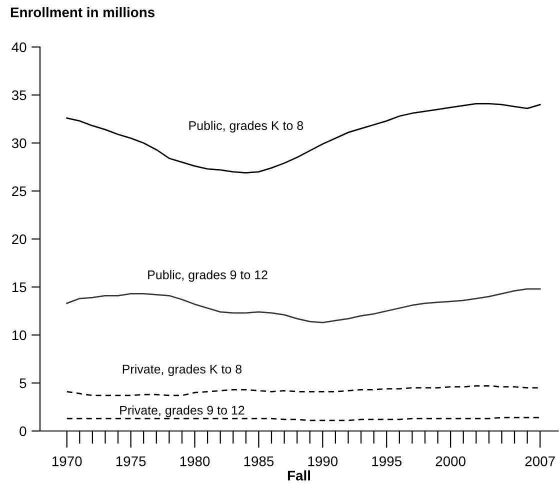 The width and height of the screenshot is (560, 487). Describe the element at coordinates (182, 370) in the screenshot. I see `series-label: Private, grades K to 8` at that location.